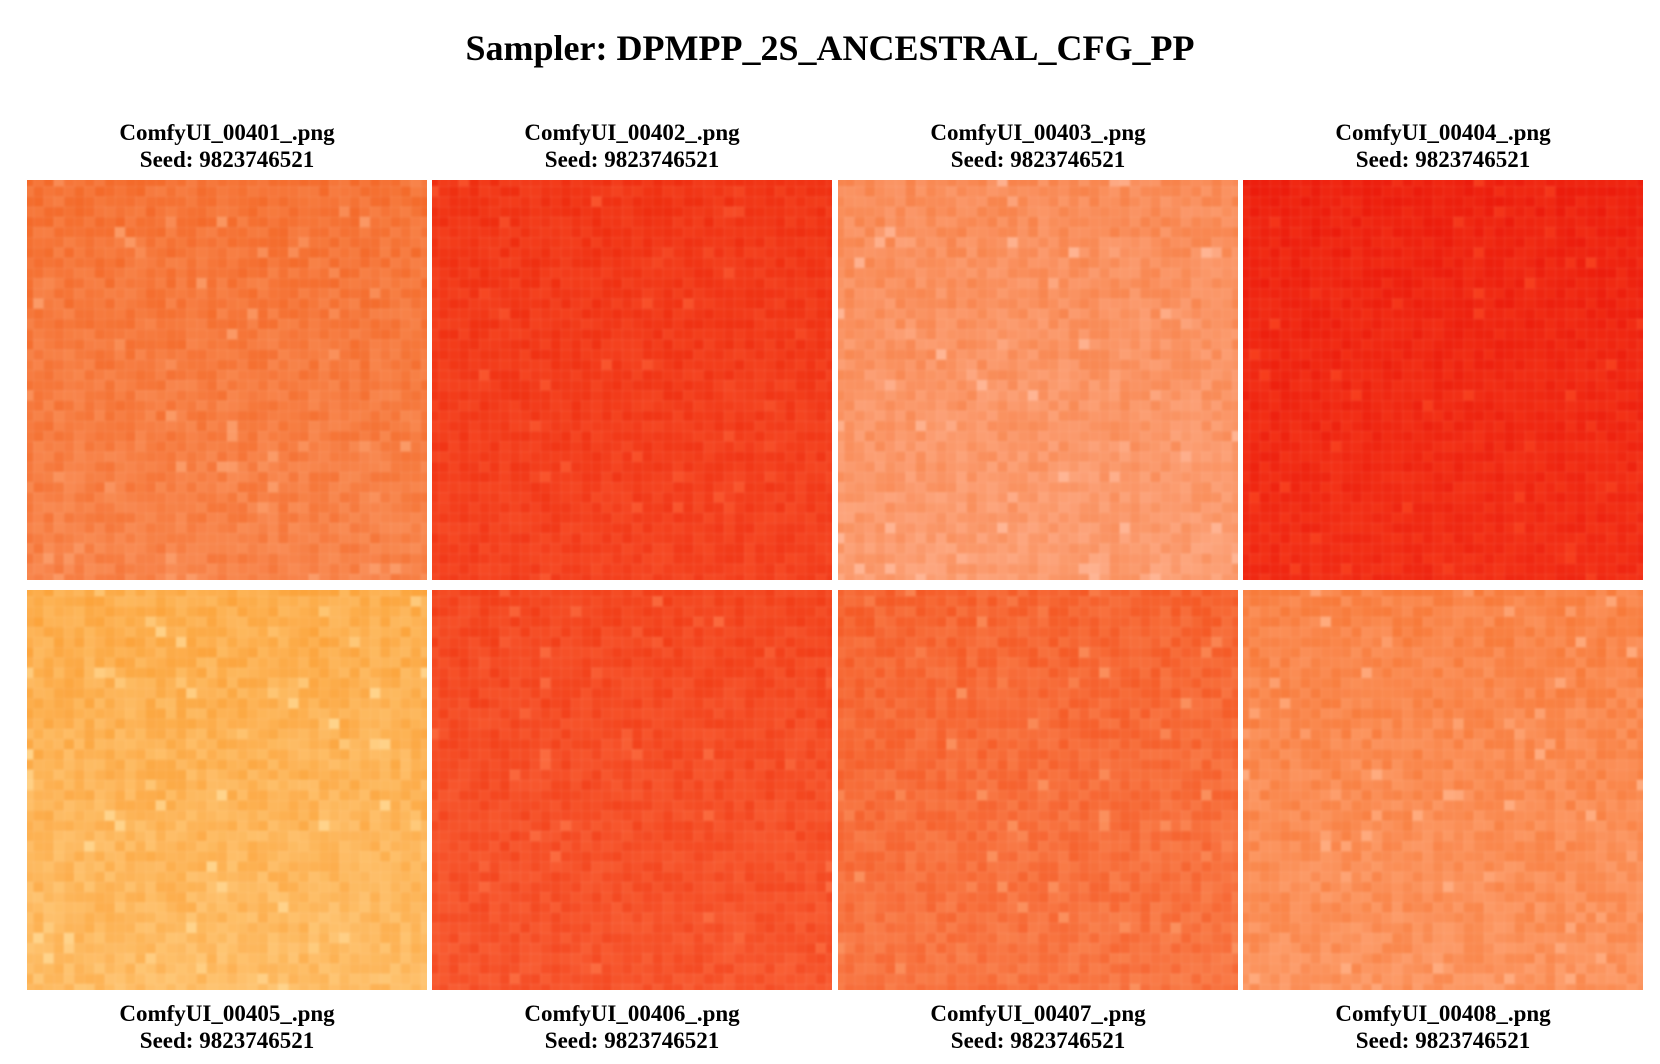 This screenshot has width=1660, height=1064. Describe the element at coordinates (830, 48) in the screenshot. I see `page-title: Sampler: DPMPP_2S_ANCESTRAL_CFG_PP` at that location.